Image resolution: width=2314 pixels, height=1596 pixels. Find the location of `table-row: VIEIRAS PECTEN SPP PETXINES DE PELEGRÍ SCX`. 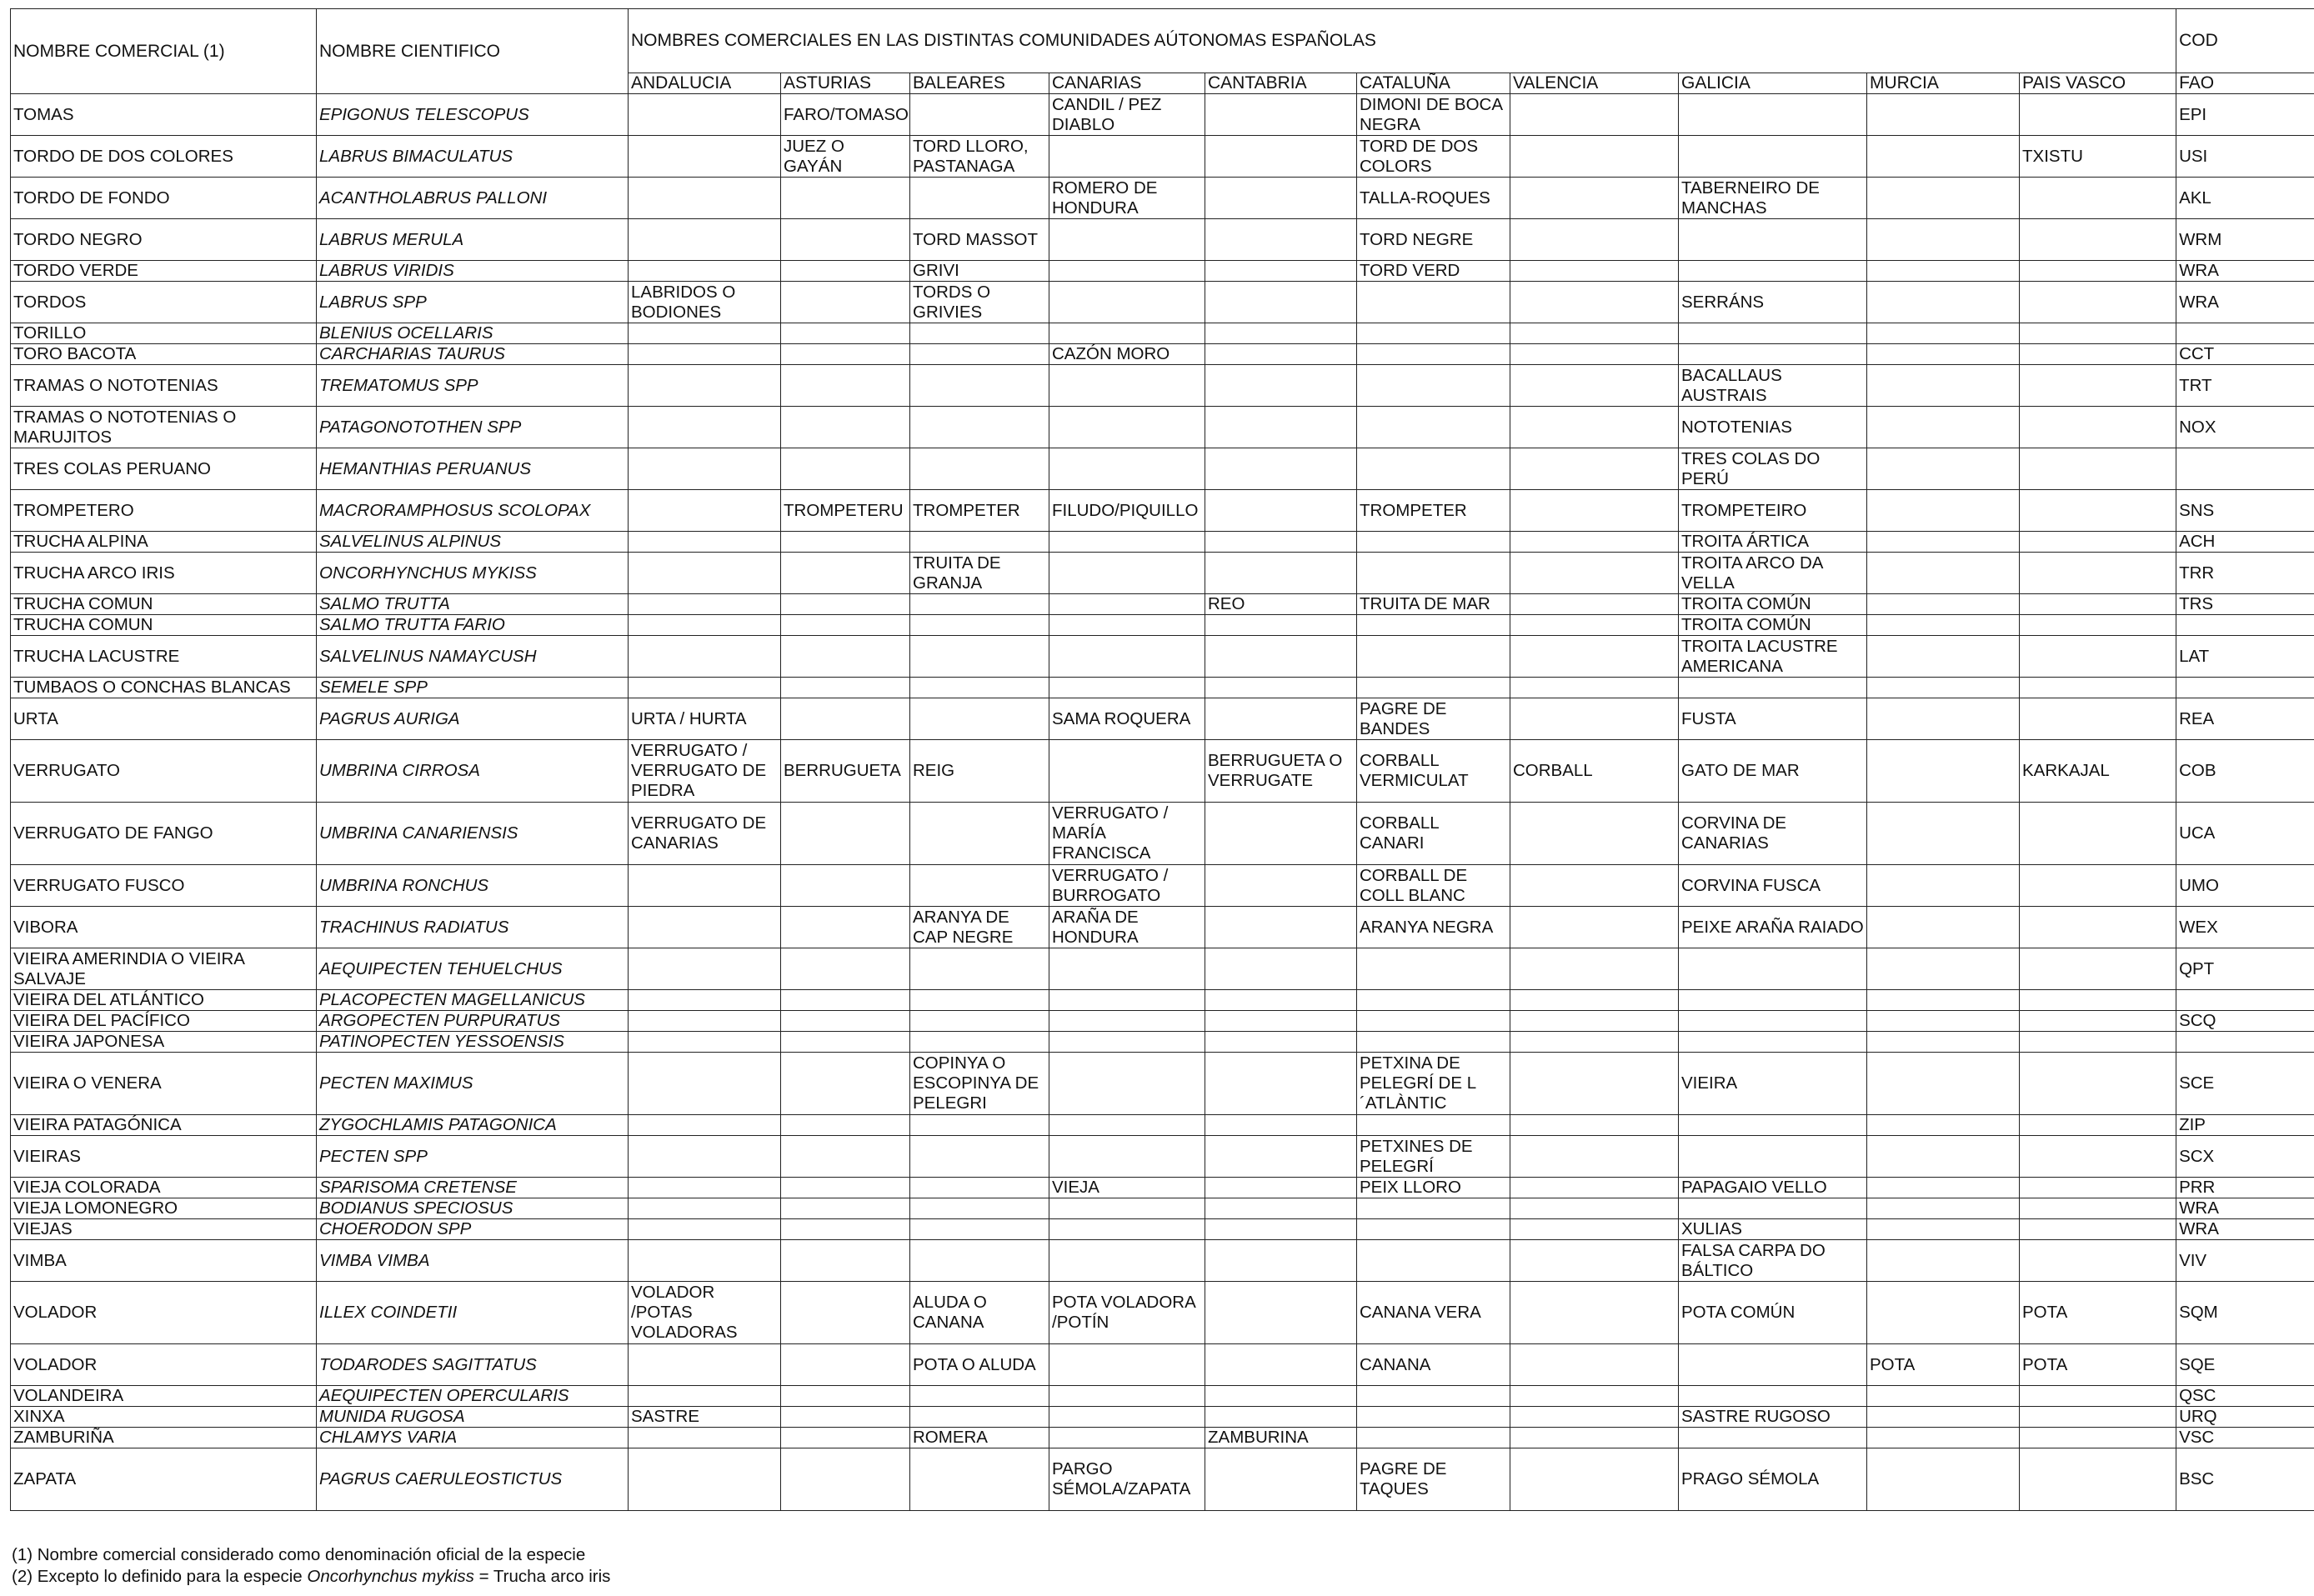

table-row: VIEIRAS PECTEN SPP PETXINES DE PELEGRÍ SCX is located at coordinates (1162, 1156).